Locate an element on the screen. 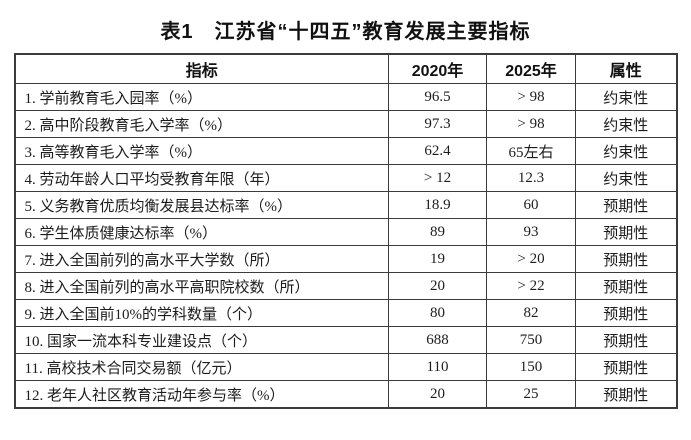 The image size is (691, 440). table-row: 1. 学前教育毛入园率（%） 96.5 > 98 约束性 is located at coordinates (345, 97).